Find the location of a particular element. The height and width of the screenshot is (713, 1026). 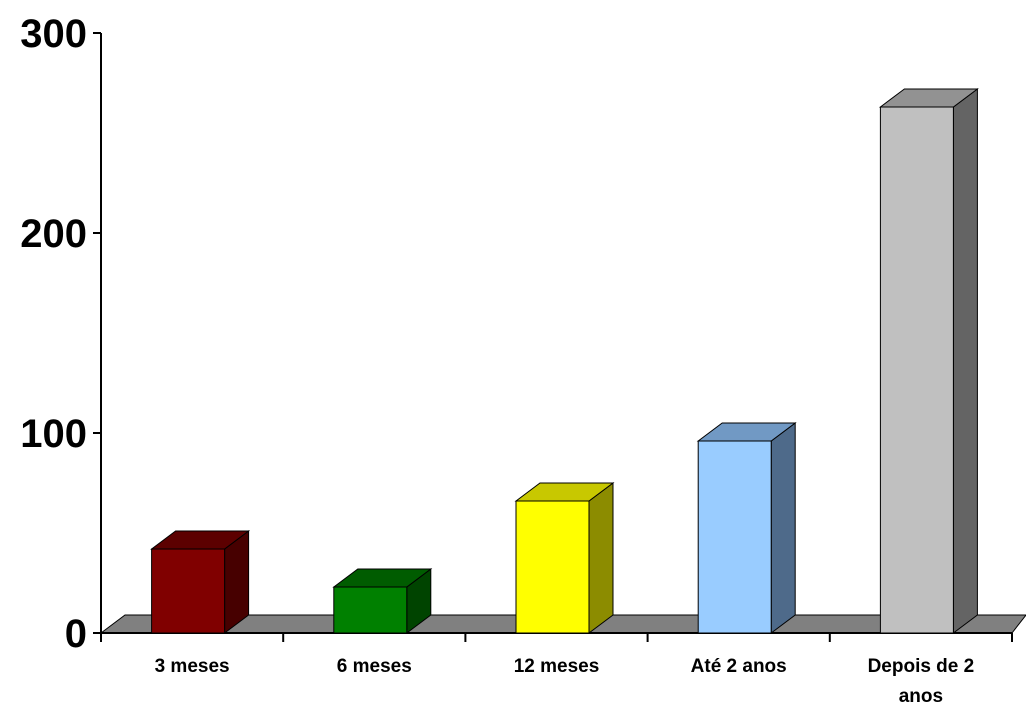

x-tick-label: 6 meses is located at coordinates (374, 666).